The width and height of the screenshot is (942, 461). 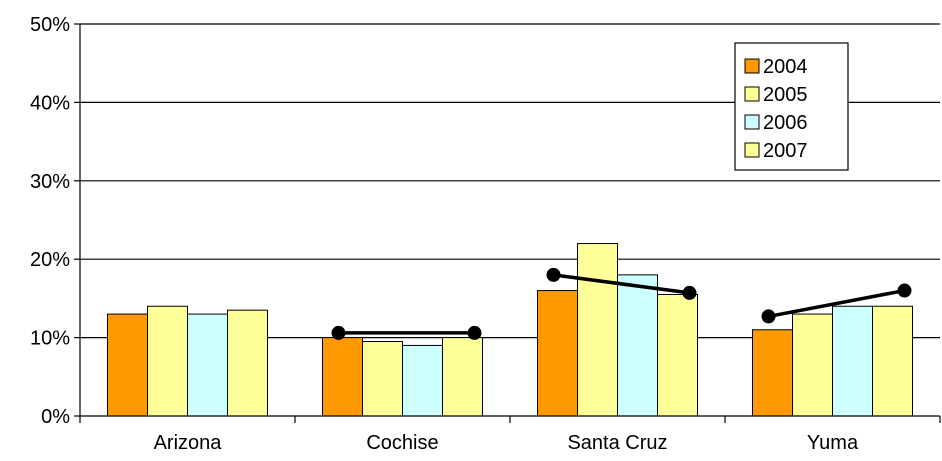 I want to click on x-tick-label: Yuma, so click(x=833, y=443).